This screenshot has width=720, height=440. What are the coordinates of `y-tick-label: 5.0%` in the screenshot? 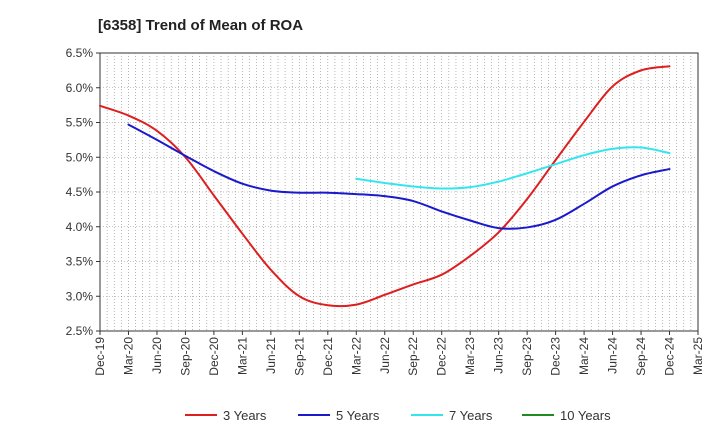 It's located at (80, 157).